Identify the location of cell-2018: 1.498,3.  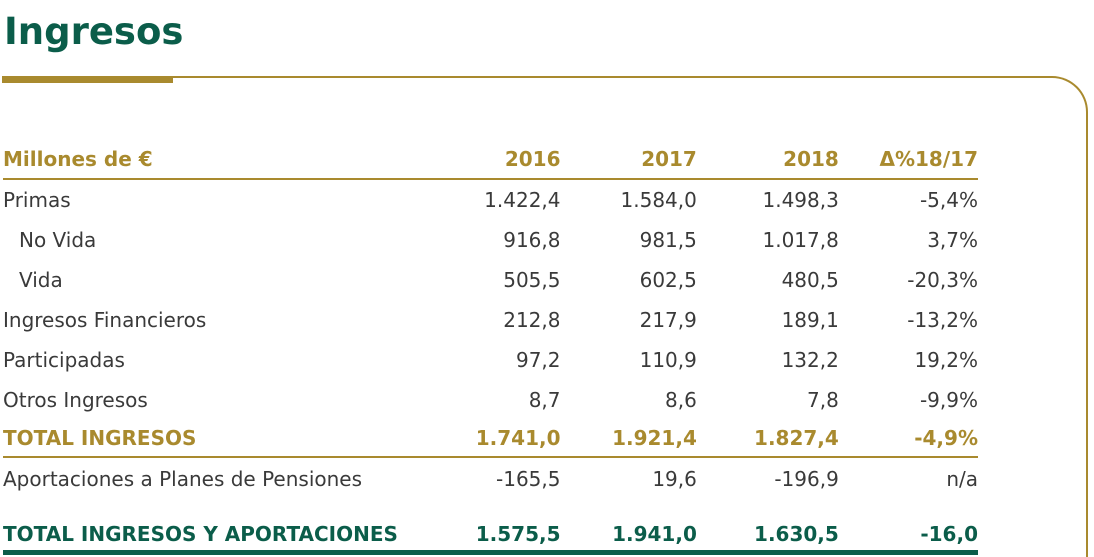
(800, 200).